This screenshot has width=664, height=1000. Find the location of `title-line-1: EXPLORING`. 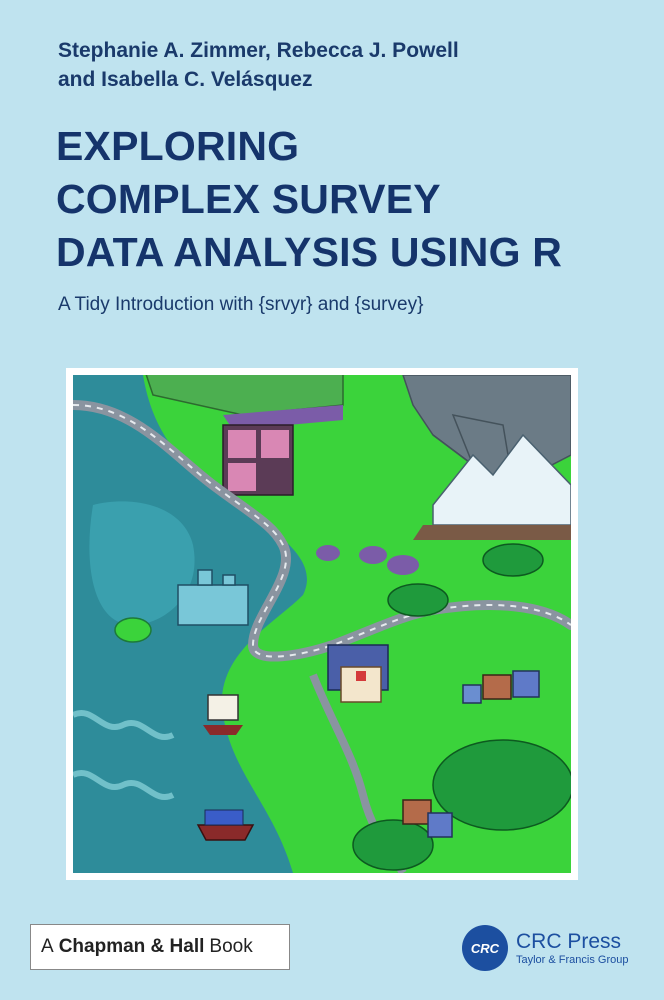

title-line-1: EXPLORING is located at coordinates (178, 146).